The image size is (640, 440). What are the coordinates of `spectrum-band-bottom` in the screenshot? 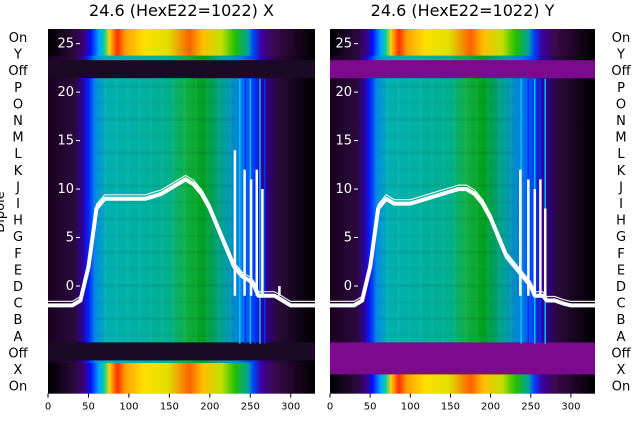 It's located at (181, 378).